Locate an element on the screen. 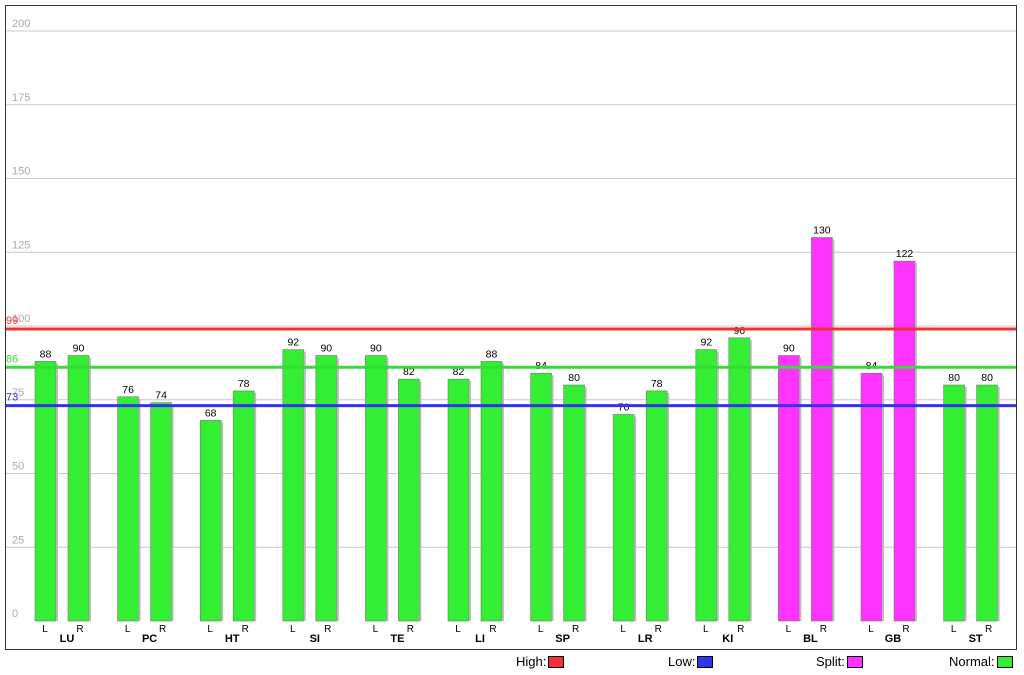 This screenshot has width=1024, height=675. side-label-LI-L: L is located at coordinates (458, 629).